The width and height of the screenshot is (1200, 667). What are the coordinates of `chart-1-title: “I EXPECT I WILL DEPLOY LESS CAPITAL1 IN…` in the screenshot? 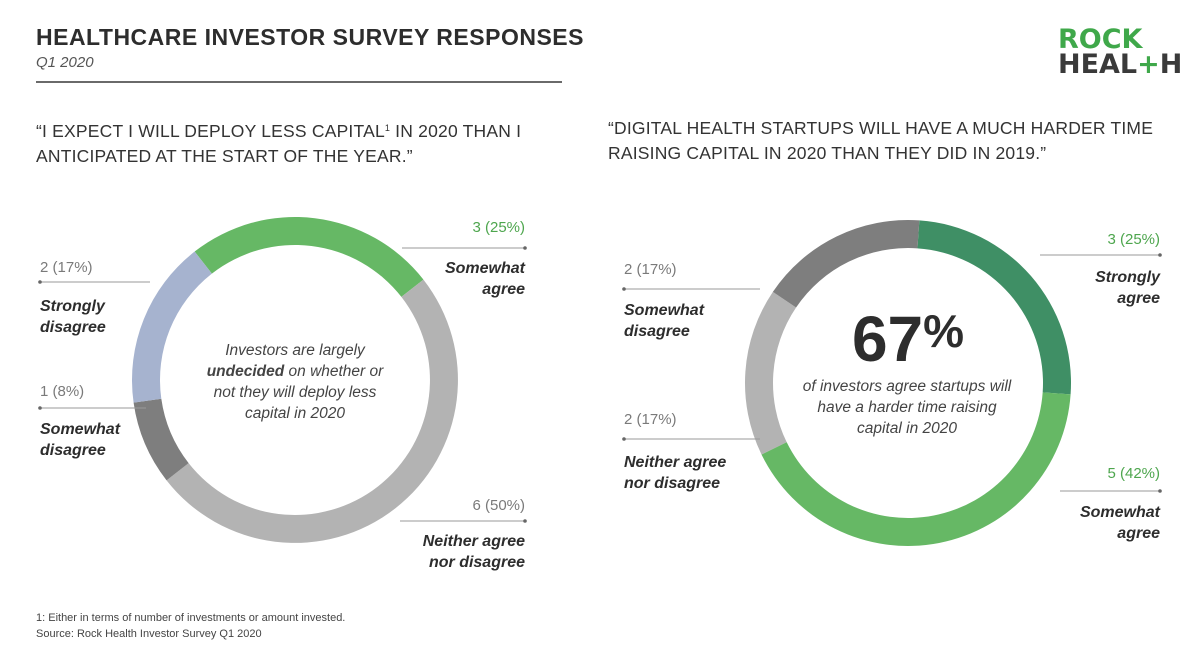 It's located at (279, 143).